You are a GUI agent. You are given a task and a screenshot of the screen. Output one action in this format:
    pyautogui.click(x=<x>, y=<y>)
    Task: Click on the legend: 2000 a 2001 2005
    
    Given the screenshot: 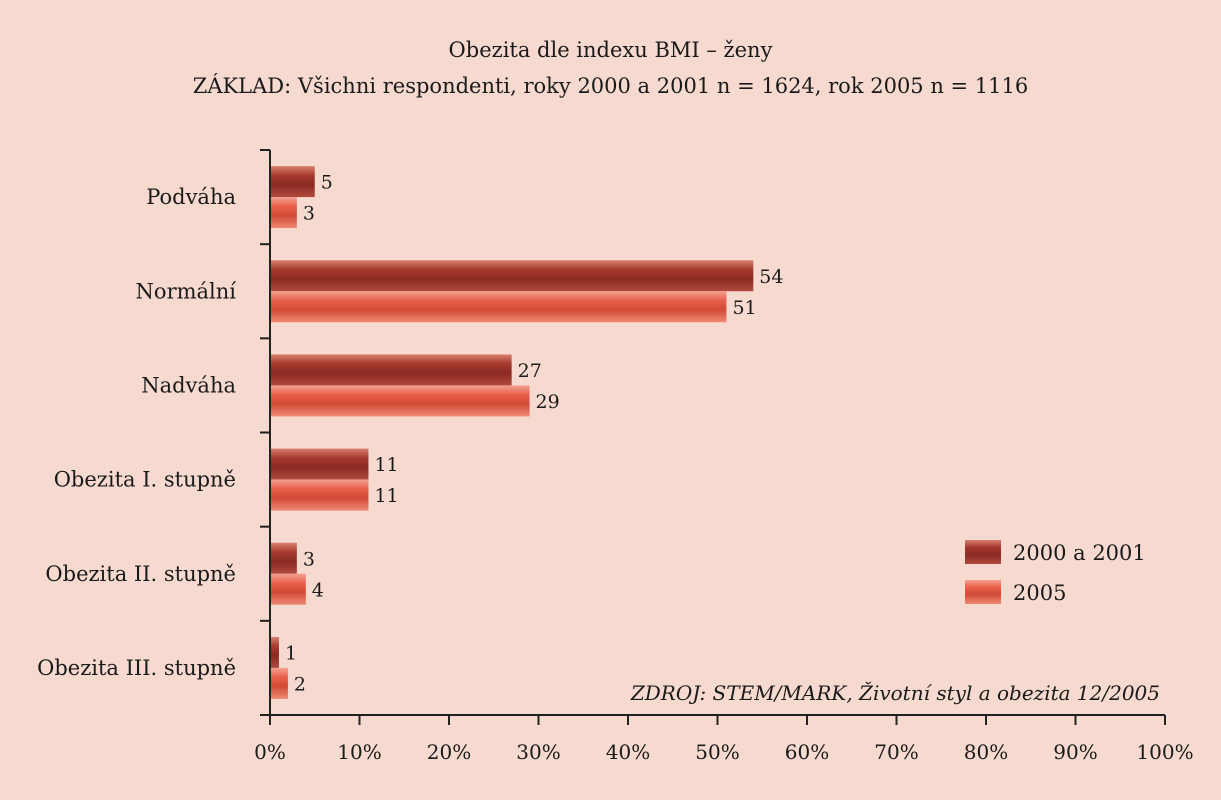 What is the action you would take?
    pyautogui.click(x=1055, y=572)
    